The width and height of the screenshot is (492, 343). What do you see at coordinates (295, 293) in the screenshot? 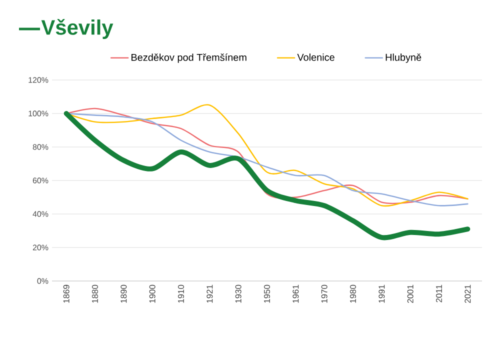
I see `x-tick-label: 1961` at bounding box center [295, 293].